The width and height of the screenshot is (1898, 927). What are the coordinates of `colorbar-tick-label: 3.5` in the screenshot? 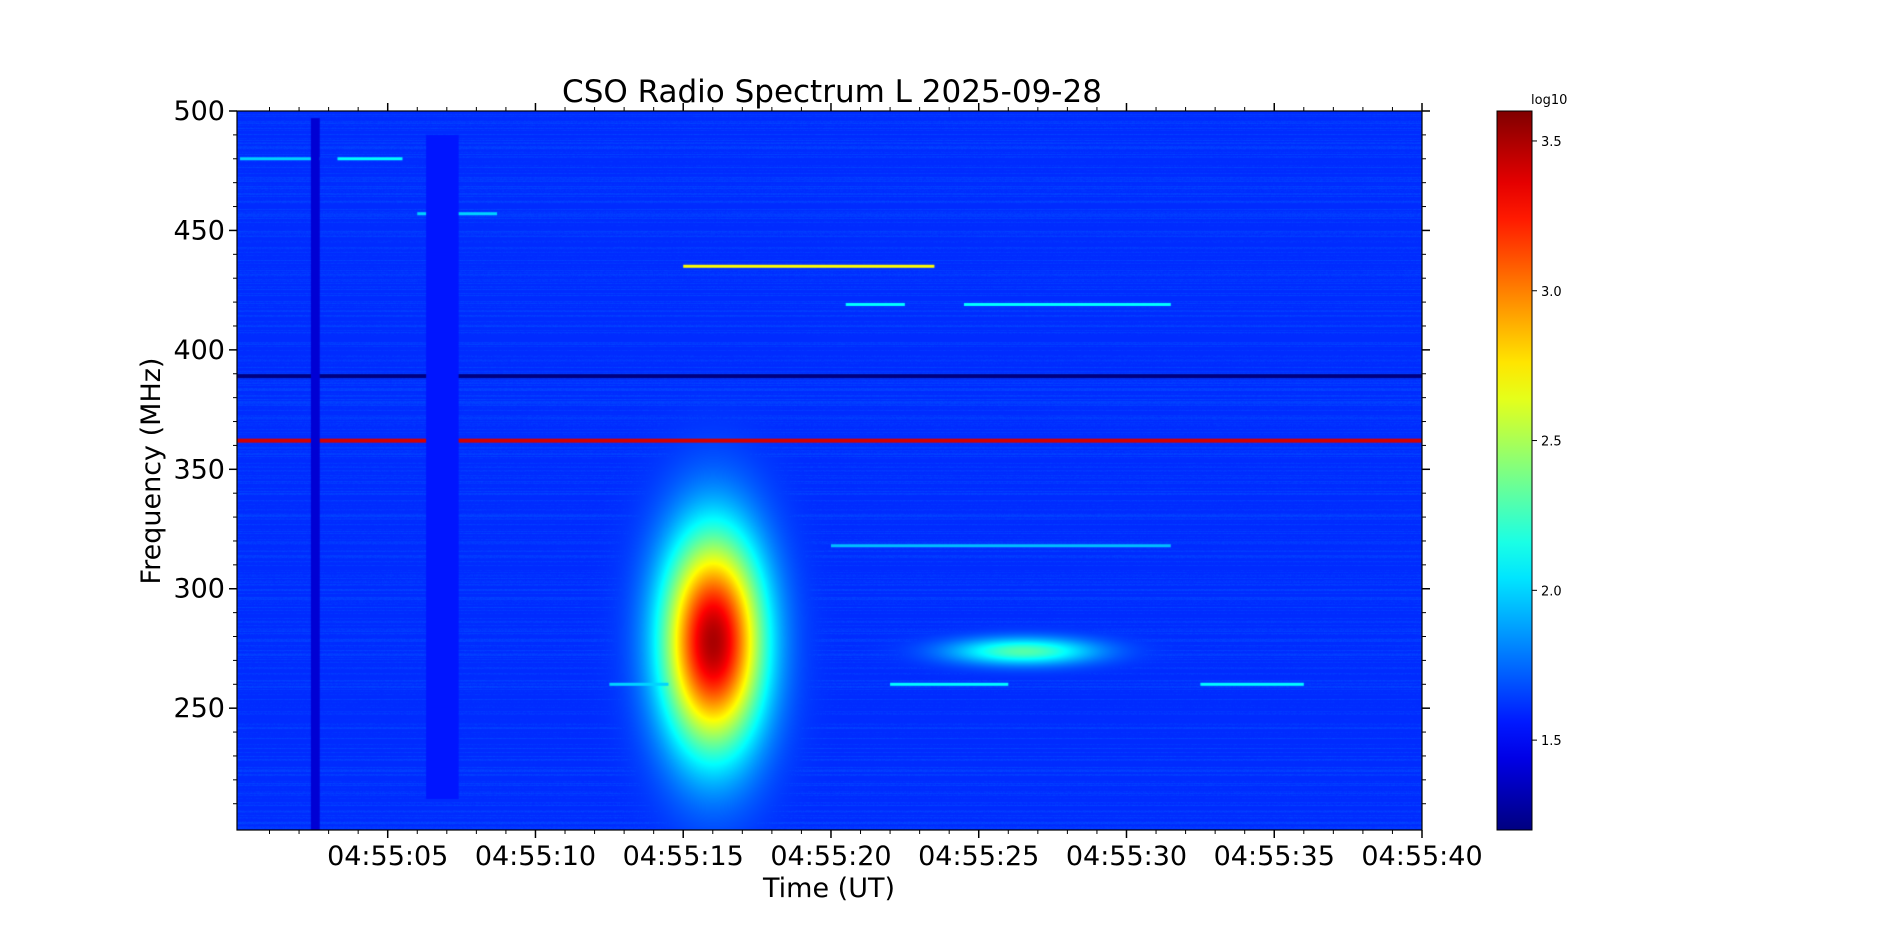 It's located at (1551, 142).